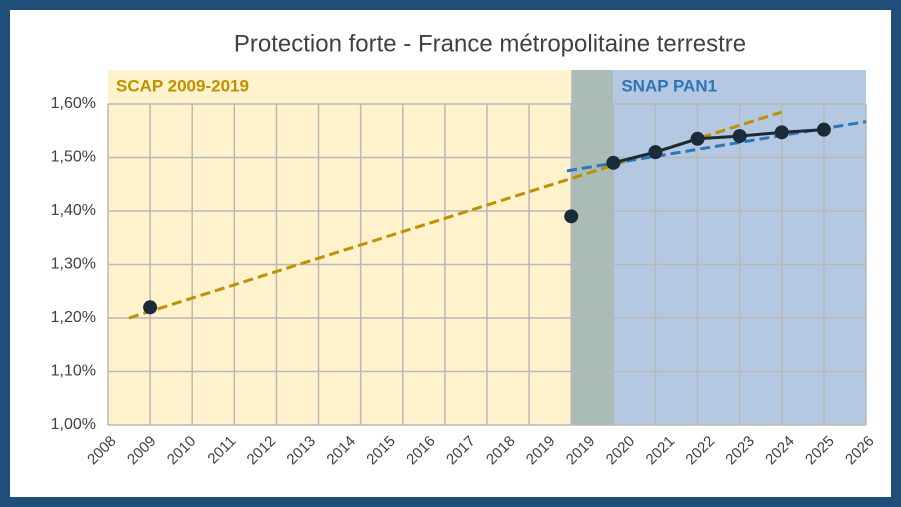 The height and width of the screenshot is (507, 901). What do you see at coordinates (73, 264) in the screenshot?
I see `y-tick-label: 1,30%` at bounding box center [73, 264].